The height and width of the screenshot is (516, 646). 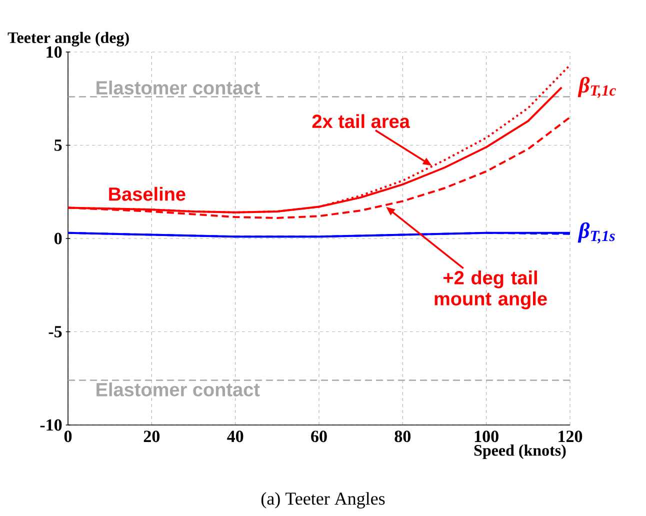 What do you see at coordinates (490, 290) in the screenshot?
I see `annotation: +2 deg tail mount angle` at bounding box center [490, 290].